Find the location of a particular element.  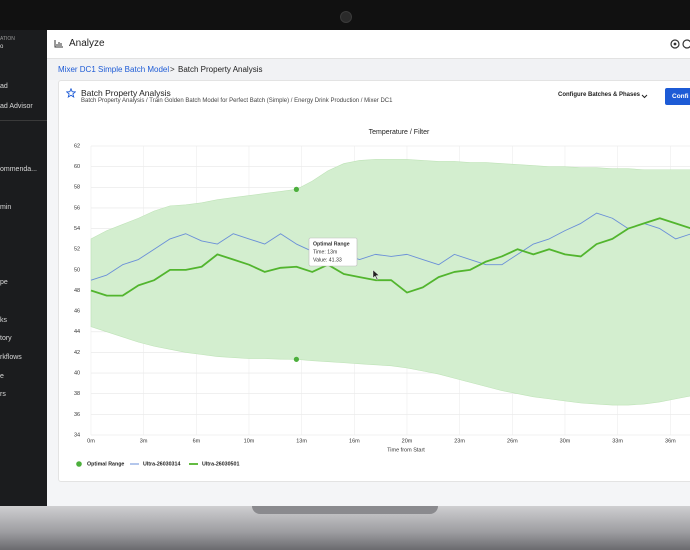

legend-marker is located at coordinates (79, 464).